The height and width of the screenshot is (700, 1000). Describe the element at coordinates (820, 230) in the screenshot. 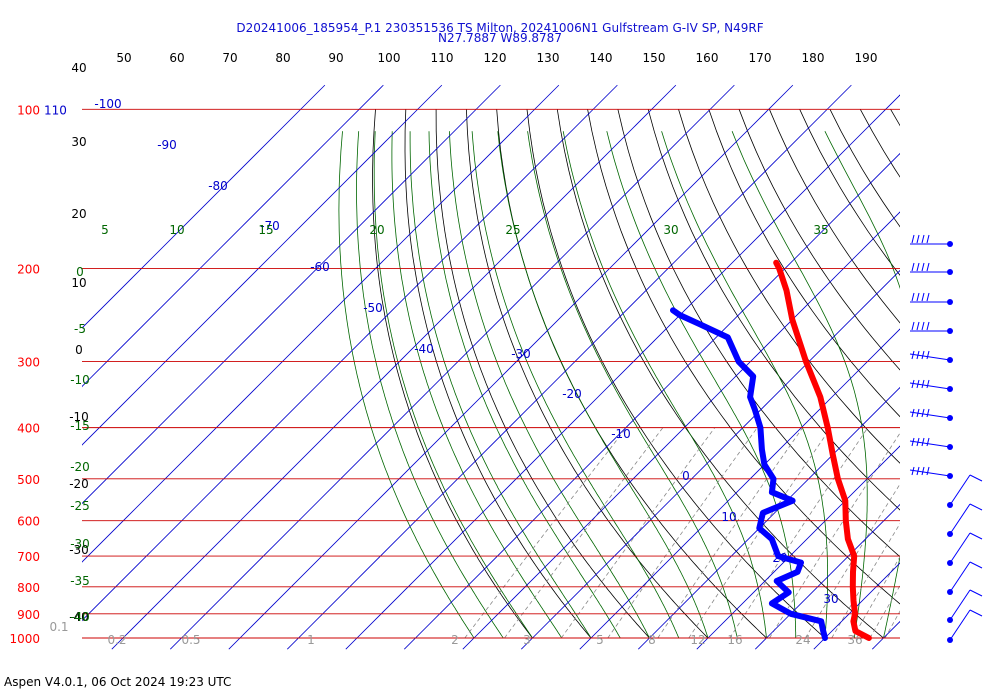

I see `moist-adiabat-label: 35` at that location.